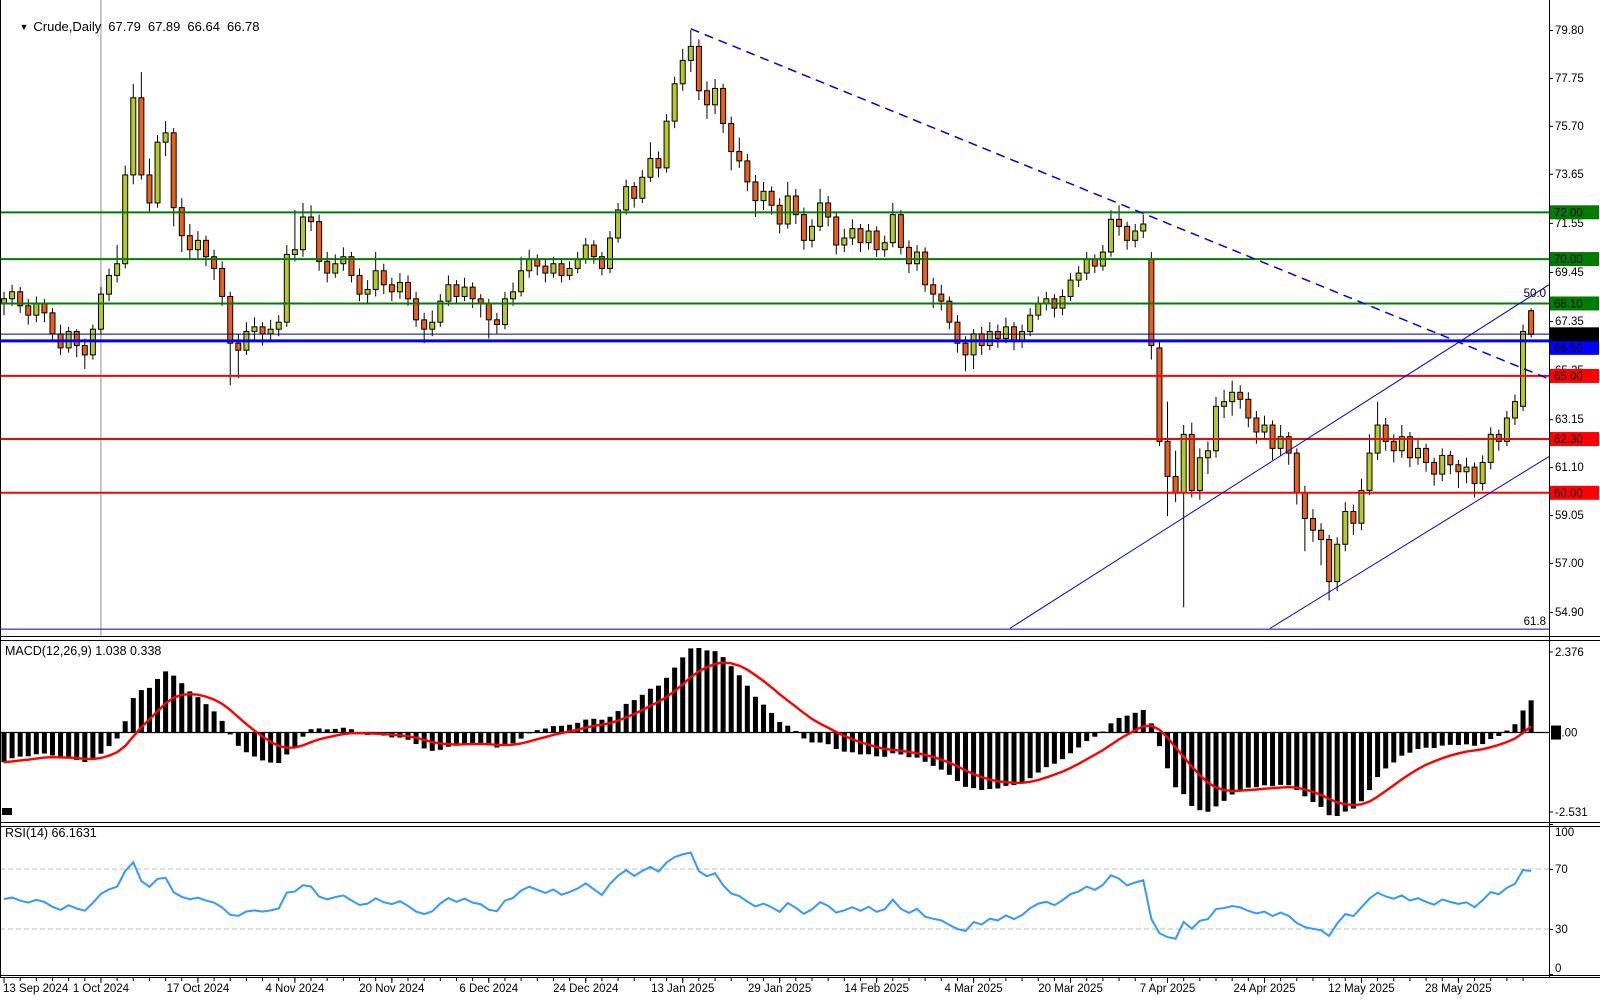 The image size is (1600, 1000). I want to click on svg-text: 60.00, so click(1568, 494).